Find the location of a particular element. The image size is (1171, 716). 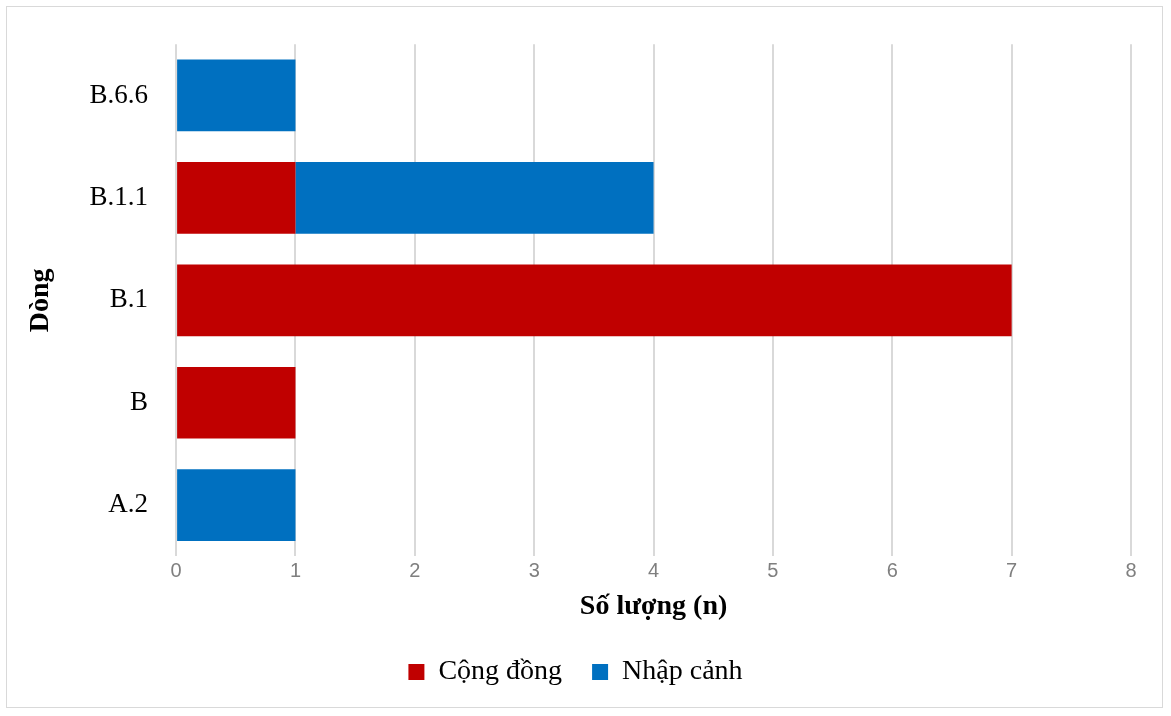

x-axis-title: Số lượng (n) is located at coordinates (653, 605).